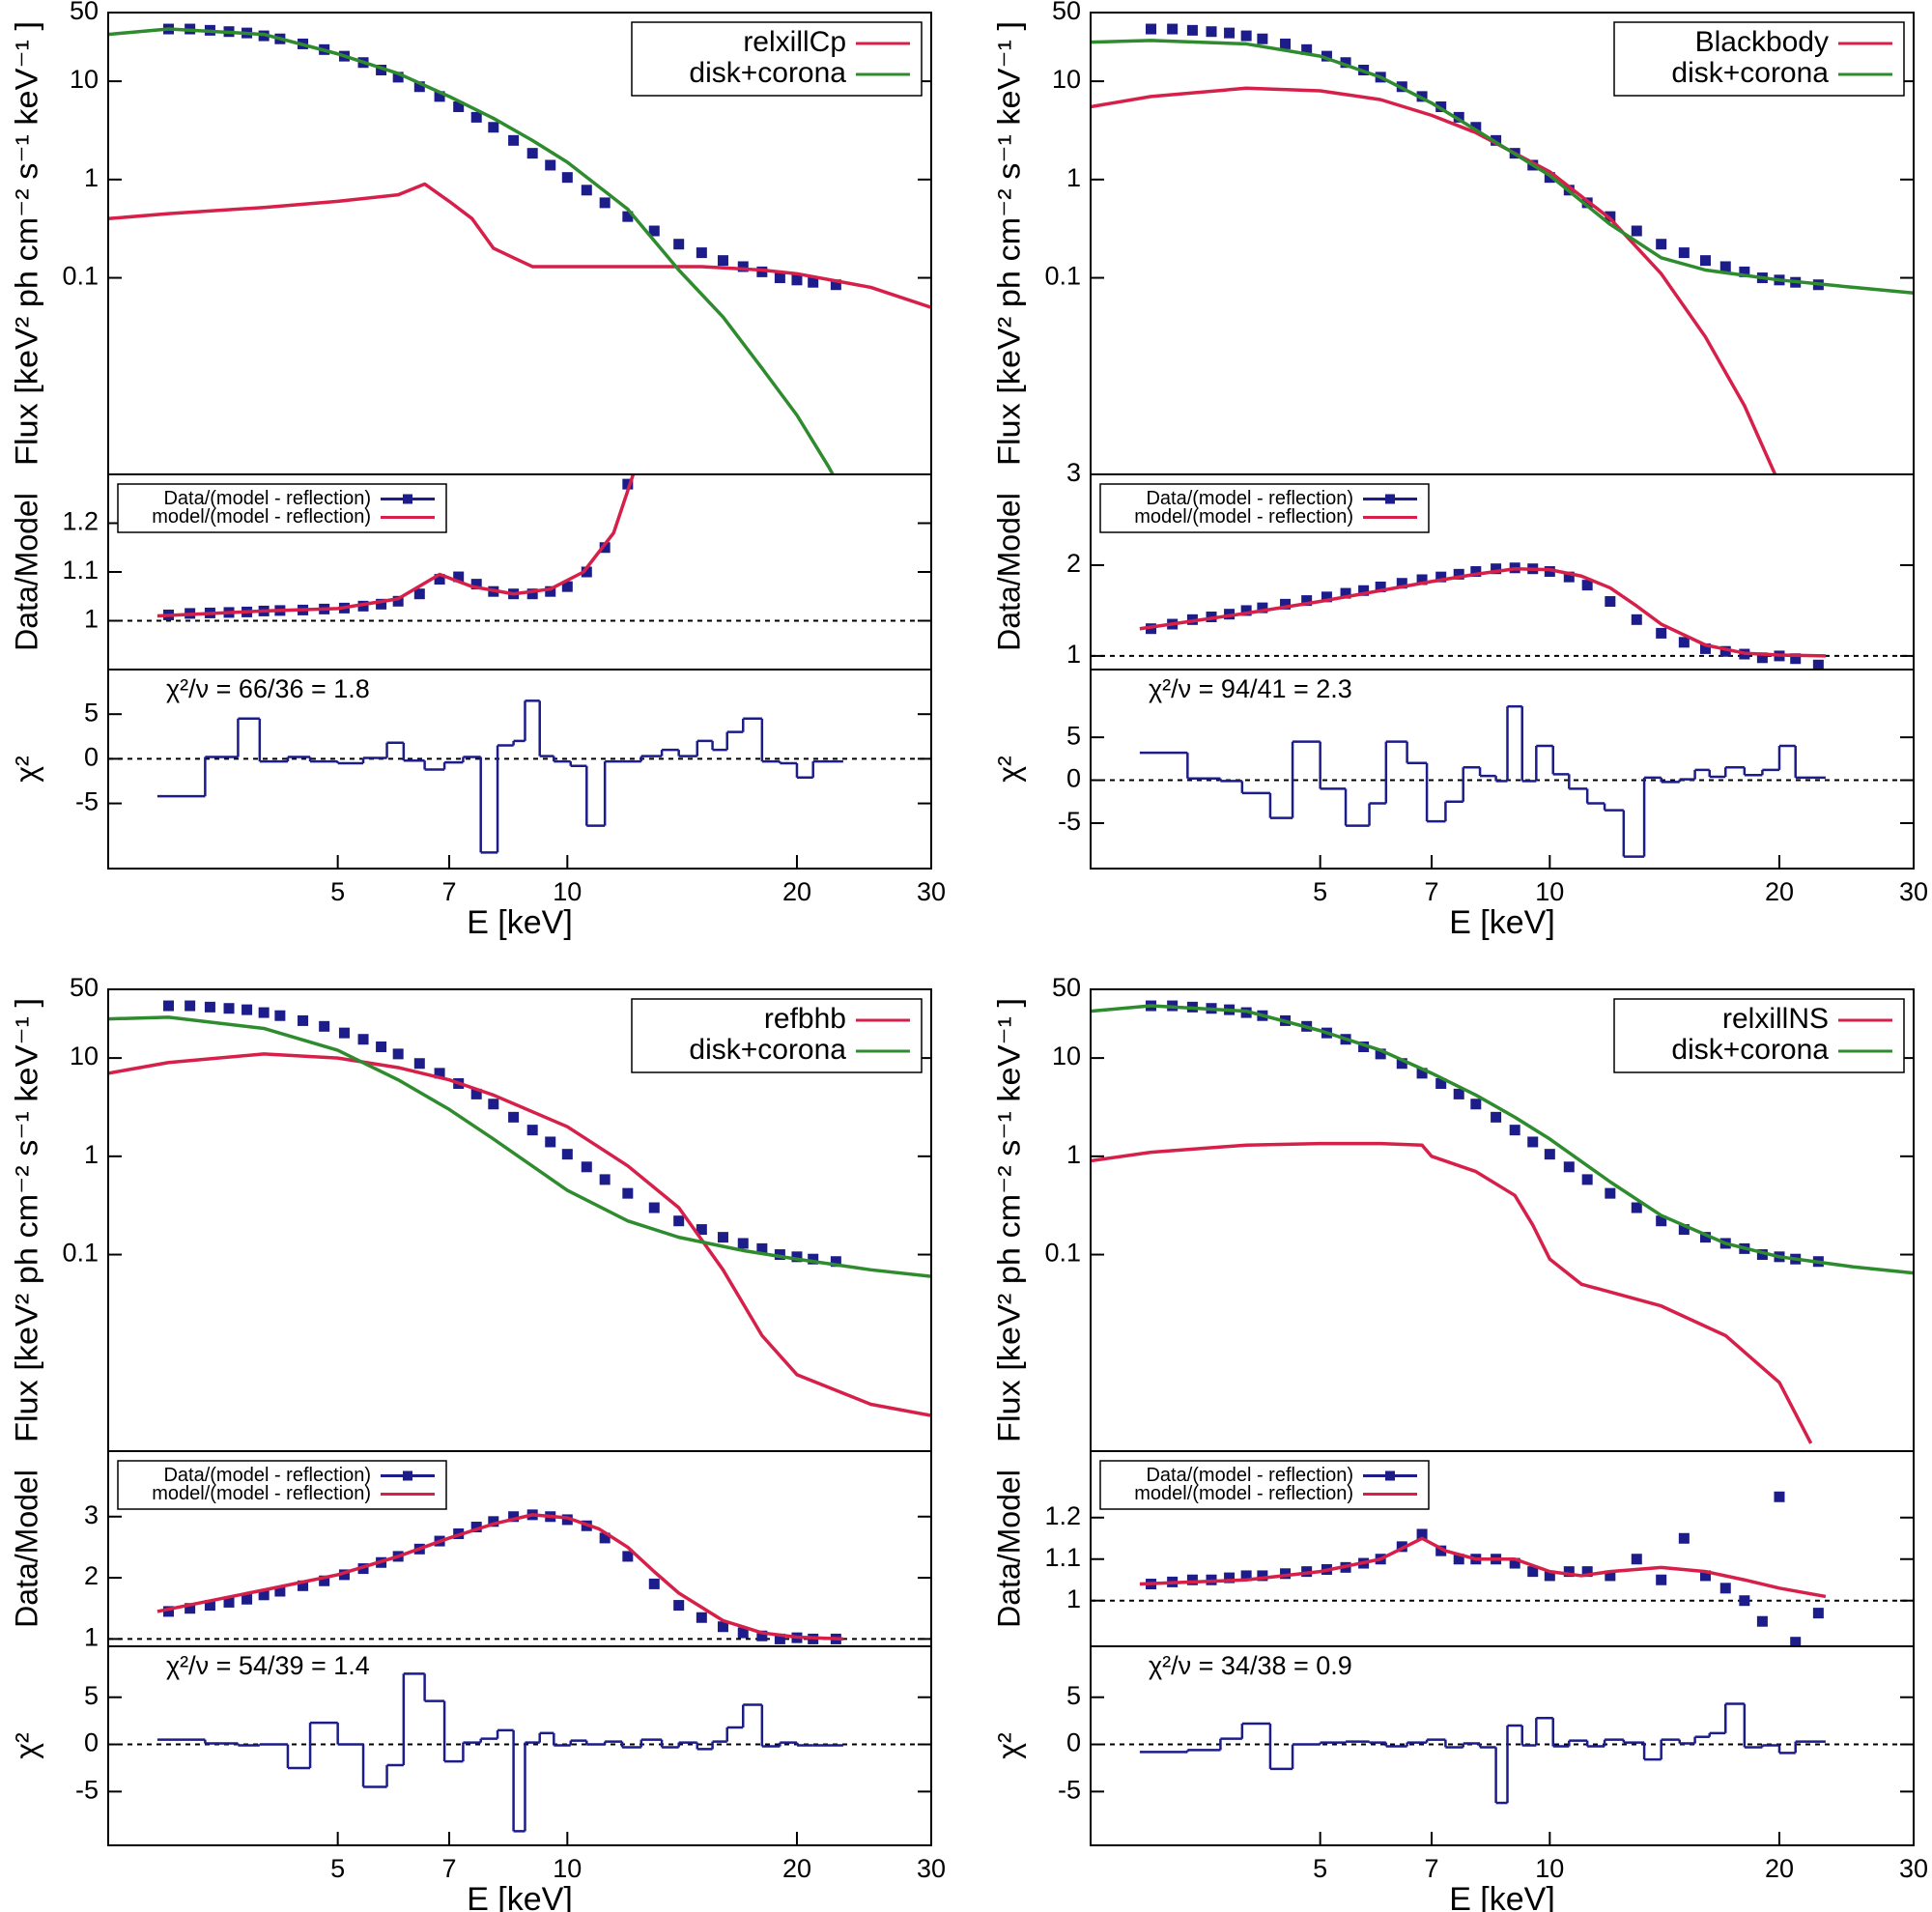 The image size is (1932, 1912). I want to click on annotation: χ²/ν = 34/38 = 0.9, so click(1250, 1665).